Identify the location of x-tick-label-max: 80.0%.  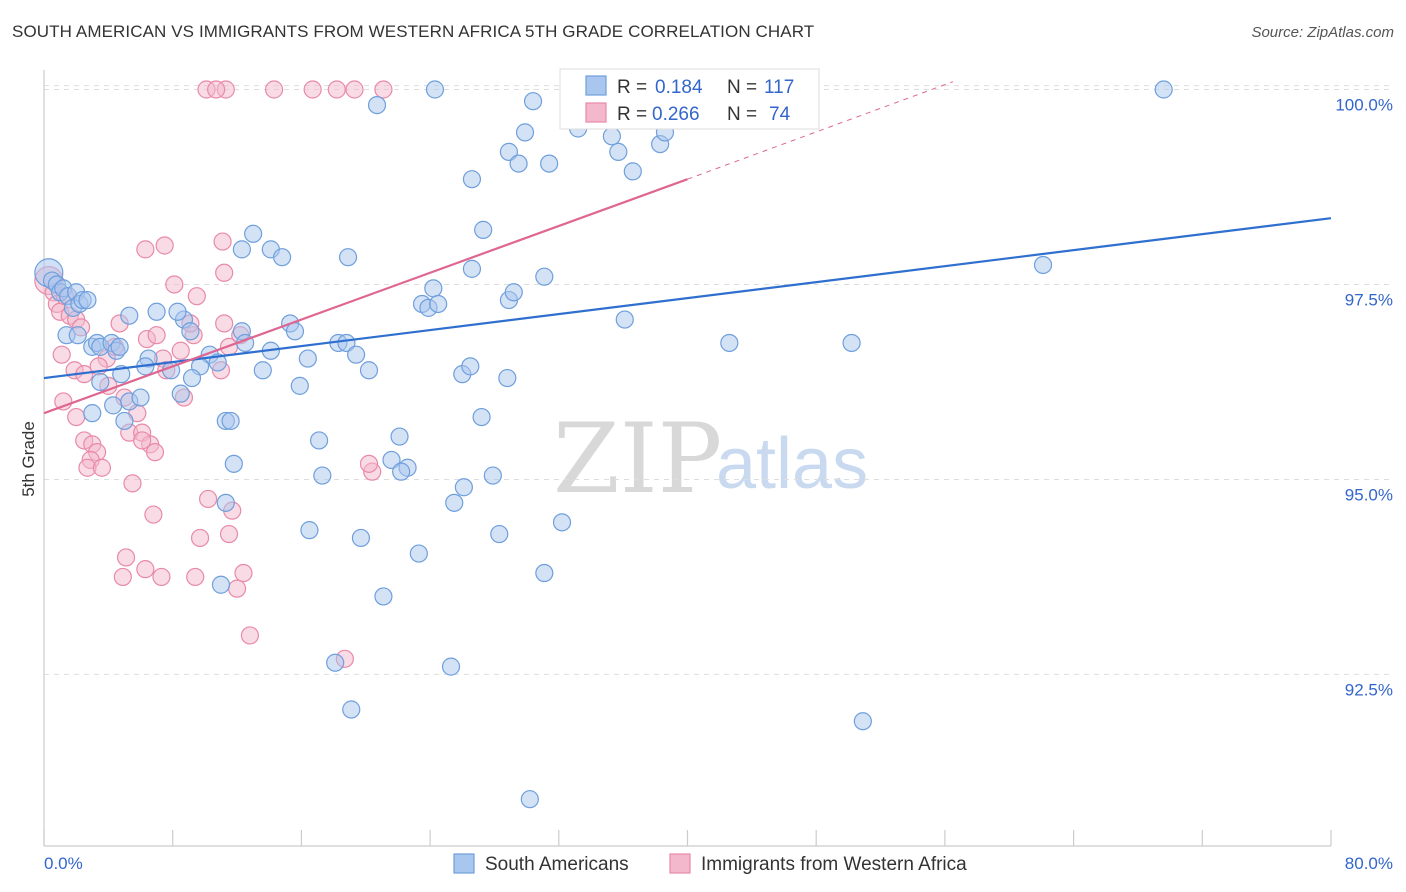
(1369, 863).